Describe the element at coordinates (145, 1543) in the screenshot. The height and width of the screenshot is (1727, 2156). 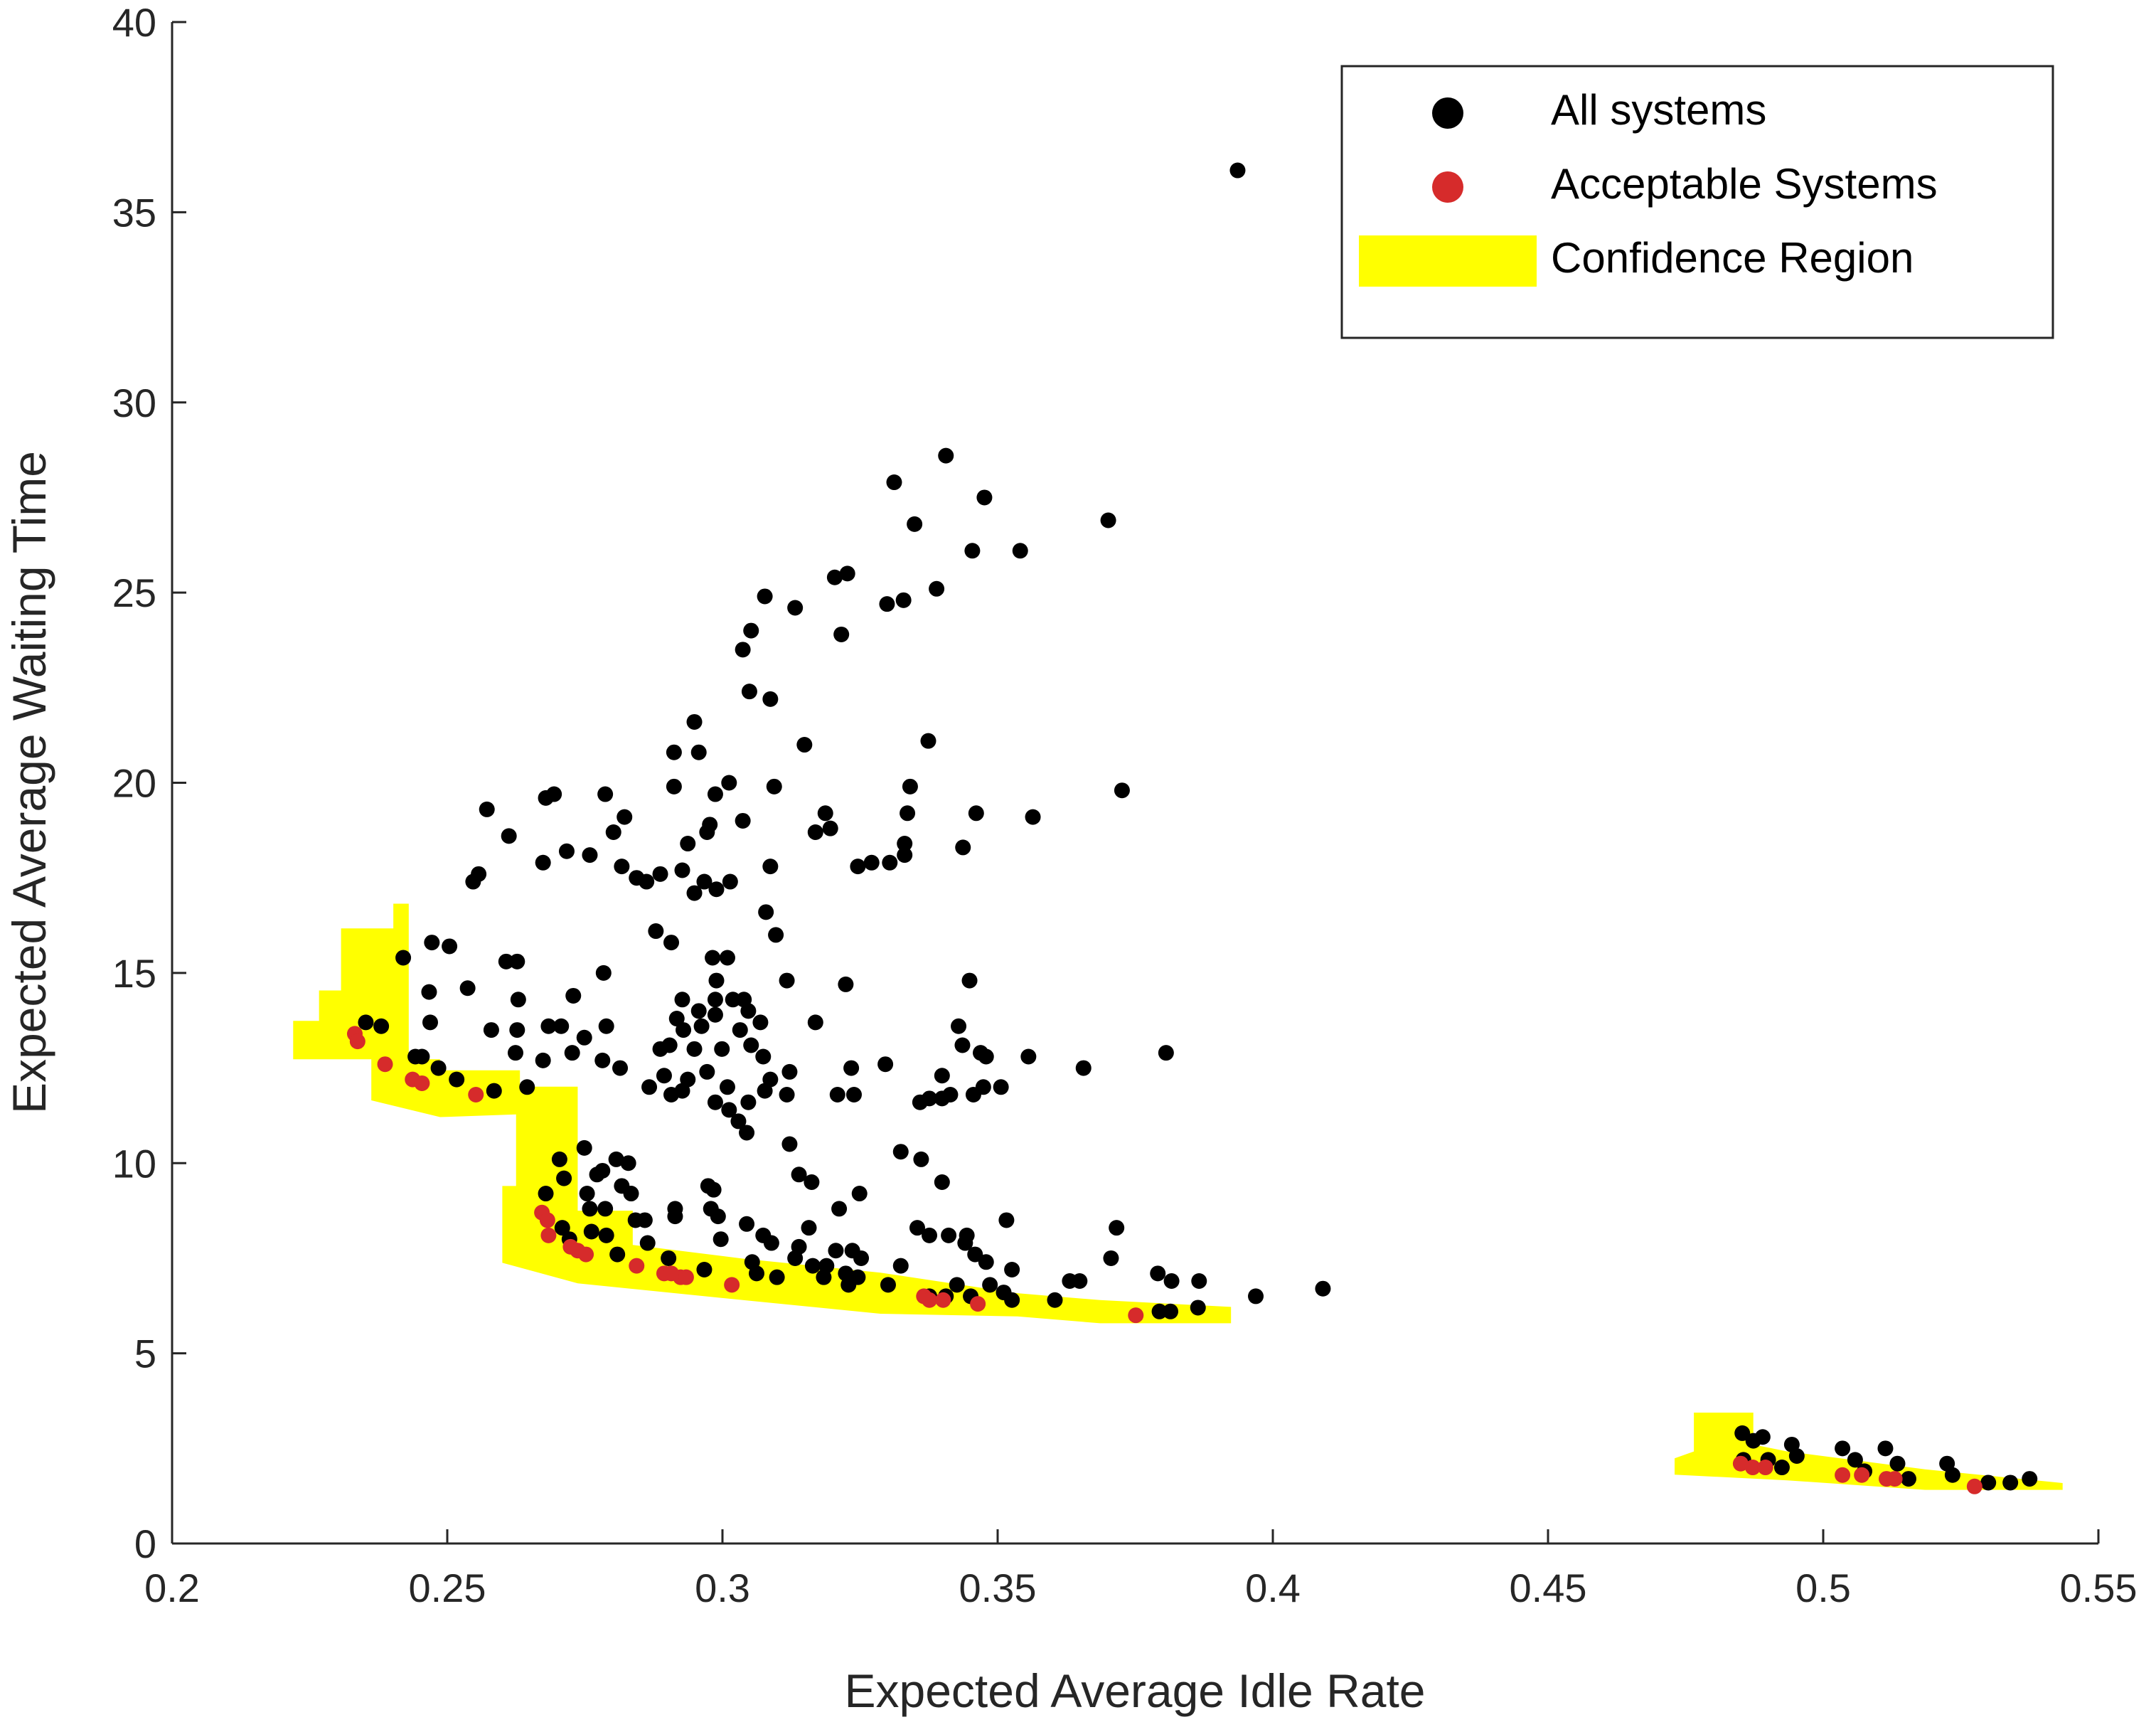
I see `y-tick-label: 0` at that location.